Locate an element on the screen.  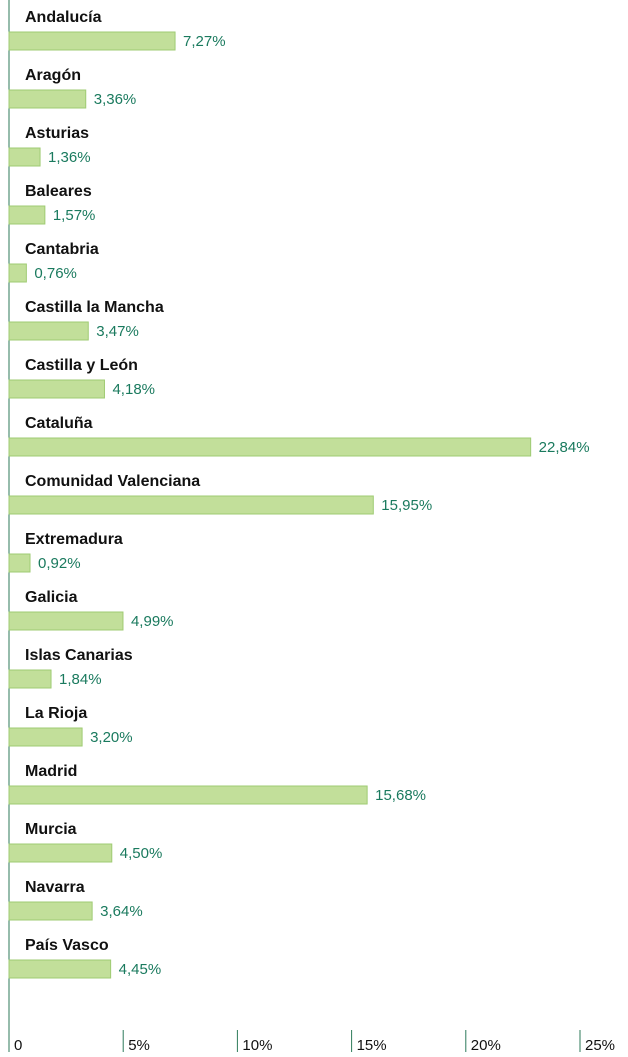
value-label: 3,64% is located at coordinates (121, 911).